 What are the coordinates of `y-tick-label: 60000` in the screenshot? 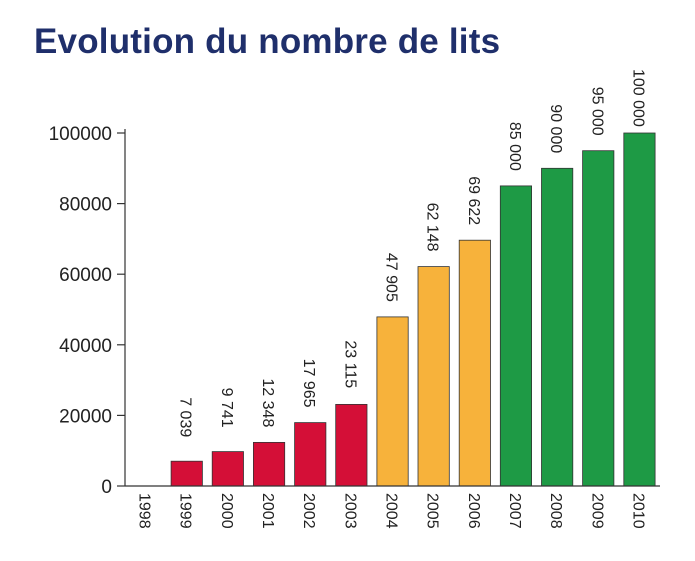 It's located at (85, 275).